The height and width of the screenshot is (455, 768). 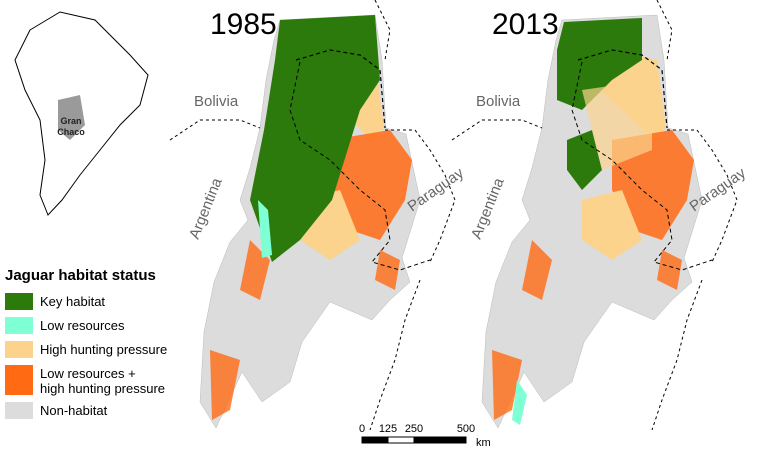 What do you see at coordinates (483, 443) in the screenshot?
I see `scale-unit: km` at bounding box center [483, 443].